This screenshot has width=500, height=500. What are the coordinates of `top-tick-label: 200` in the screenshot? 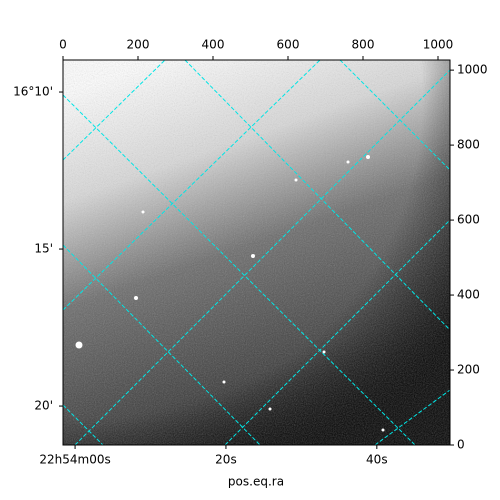 It's located at (138, 45).